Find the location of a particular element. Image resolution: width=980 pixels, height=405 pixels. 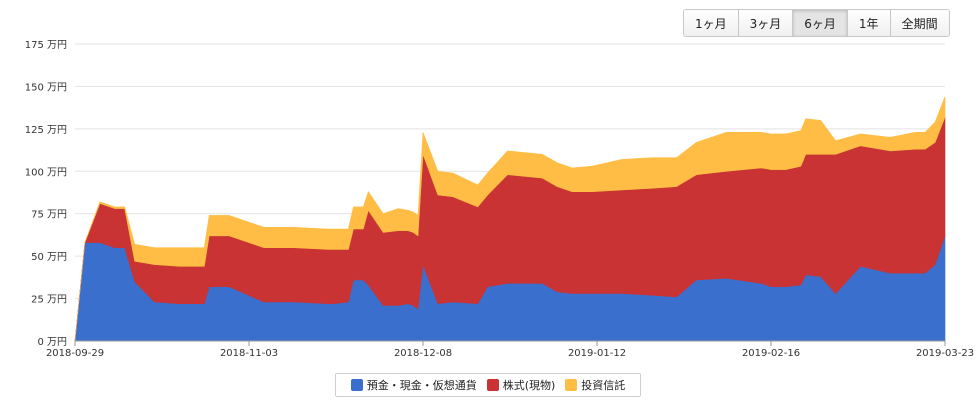

y-tick-label: 25 万円 is located at coordinates (49, 300).